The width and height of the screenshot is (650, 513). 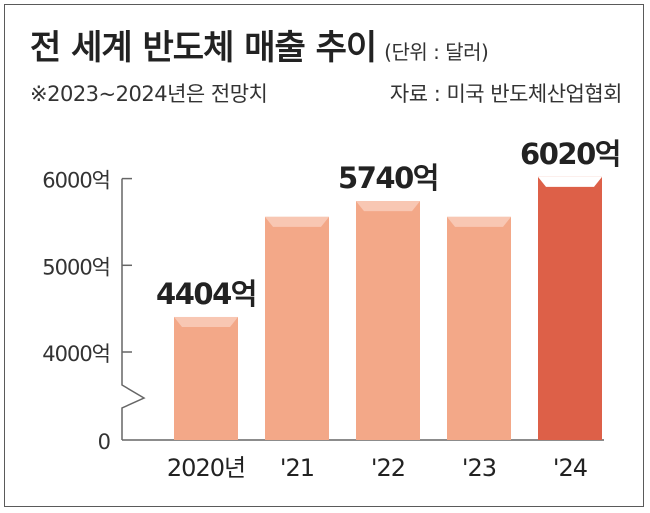 What do you see at coordinates (326, 93) in the screenshot?
I see `subtitle-row: ※2023~2024년은 전망치 자료 : 미국 반도체산업협회` at bounding box center [326, 93].